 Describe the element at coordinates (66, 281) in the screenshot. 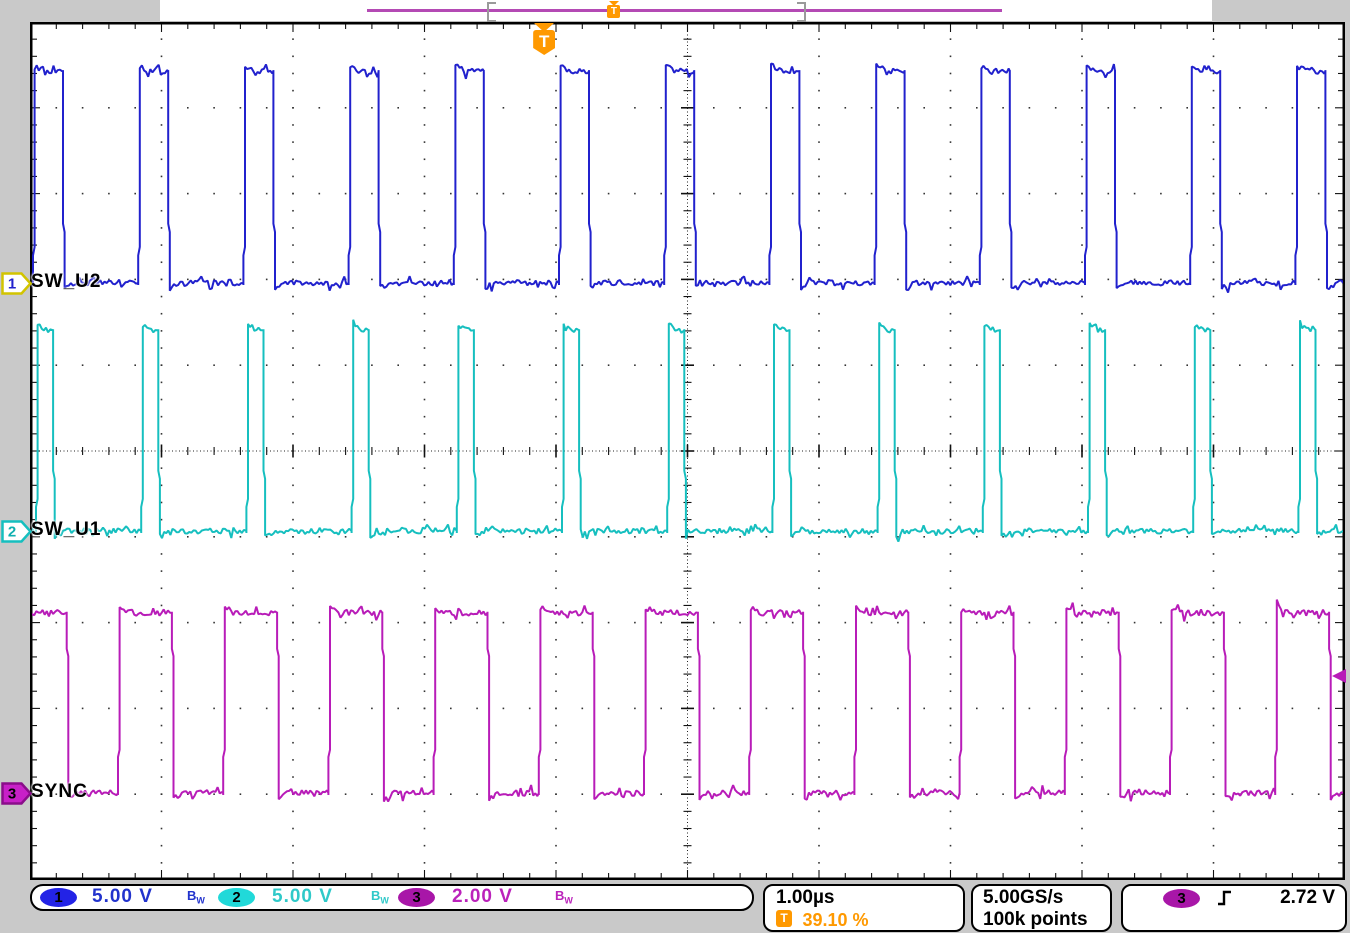

I see `waveform-label-sw-u2: SW_U2` at that location.